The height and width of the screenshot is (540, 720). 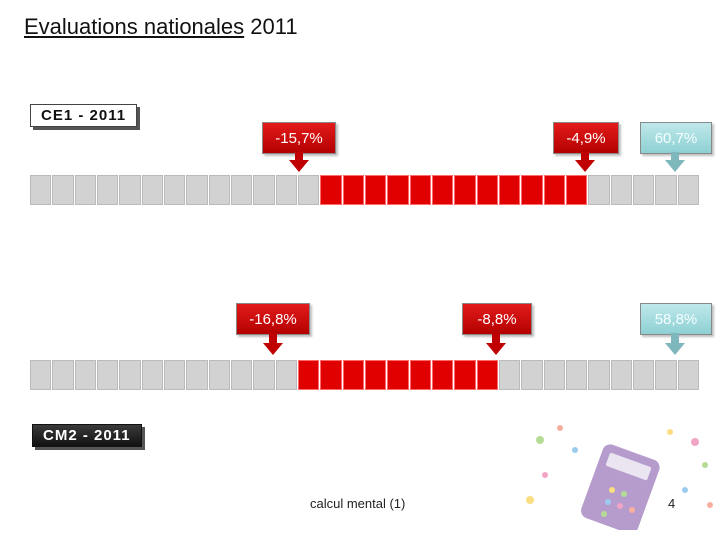 What do you see at coordinates (676, 319) in the screenshot?
I see `cm2-callout-3: 58,8%` at bounding box center [676, 319].